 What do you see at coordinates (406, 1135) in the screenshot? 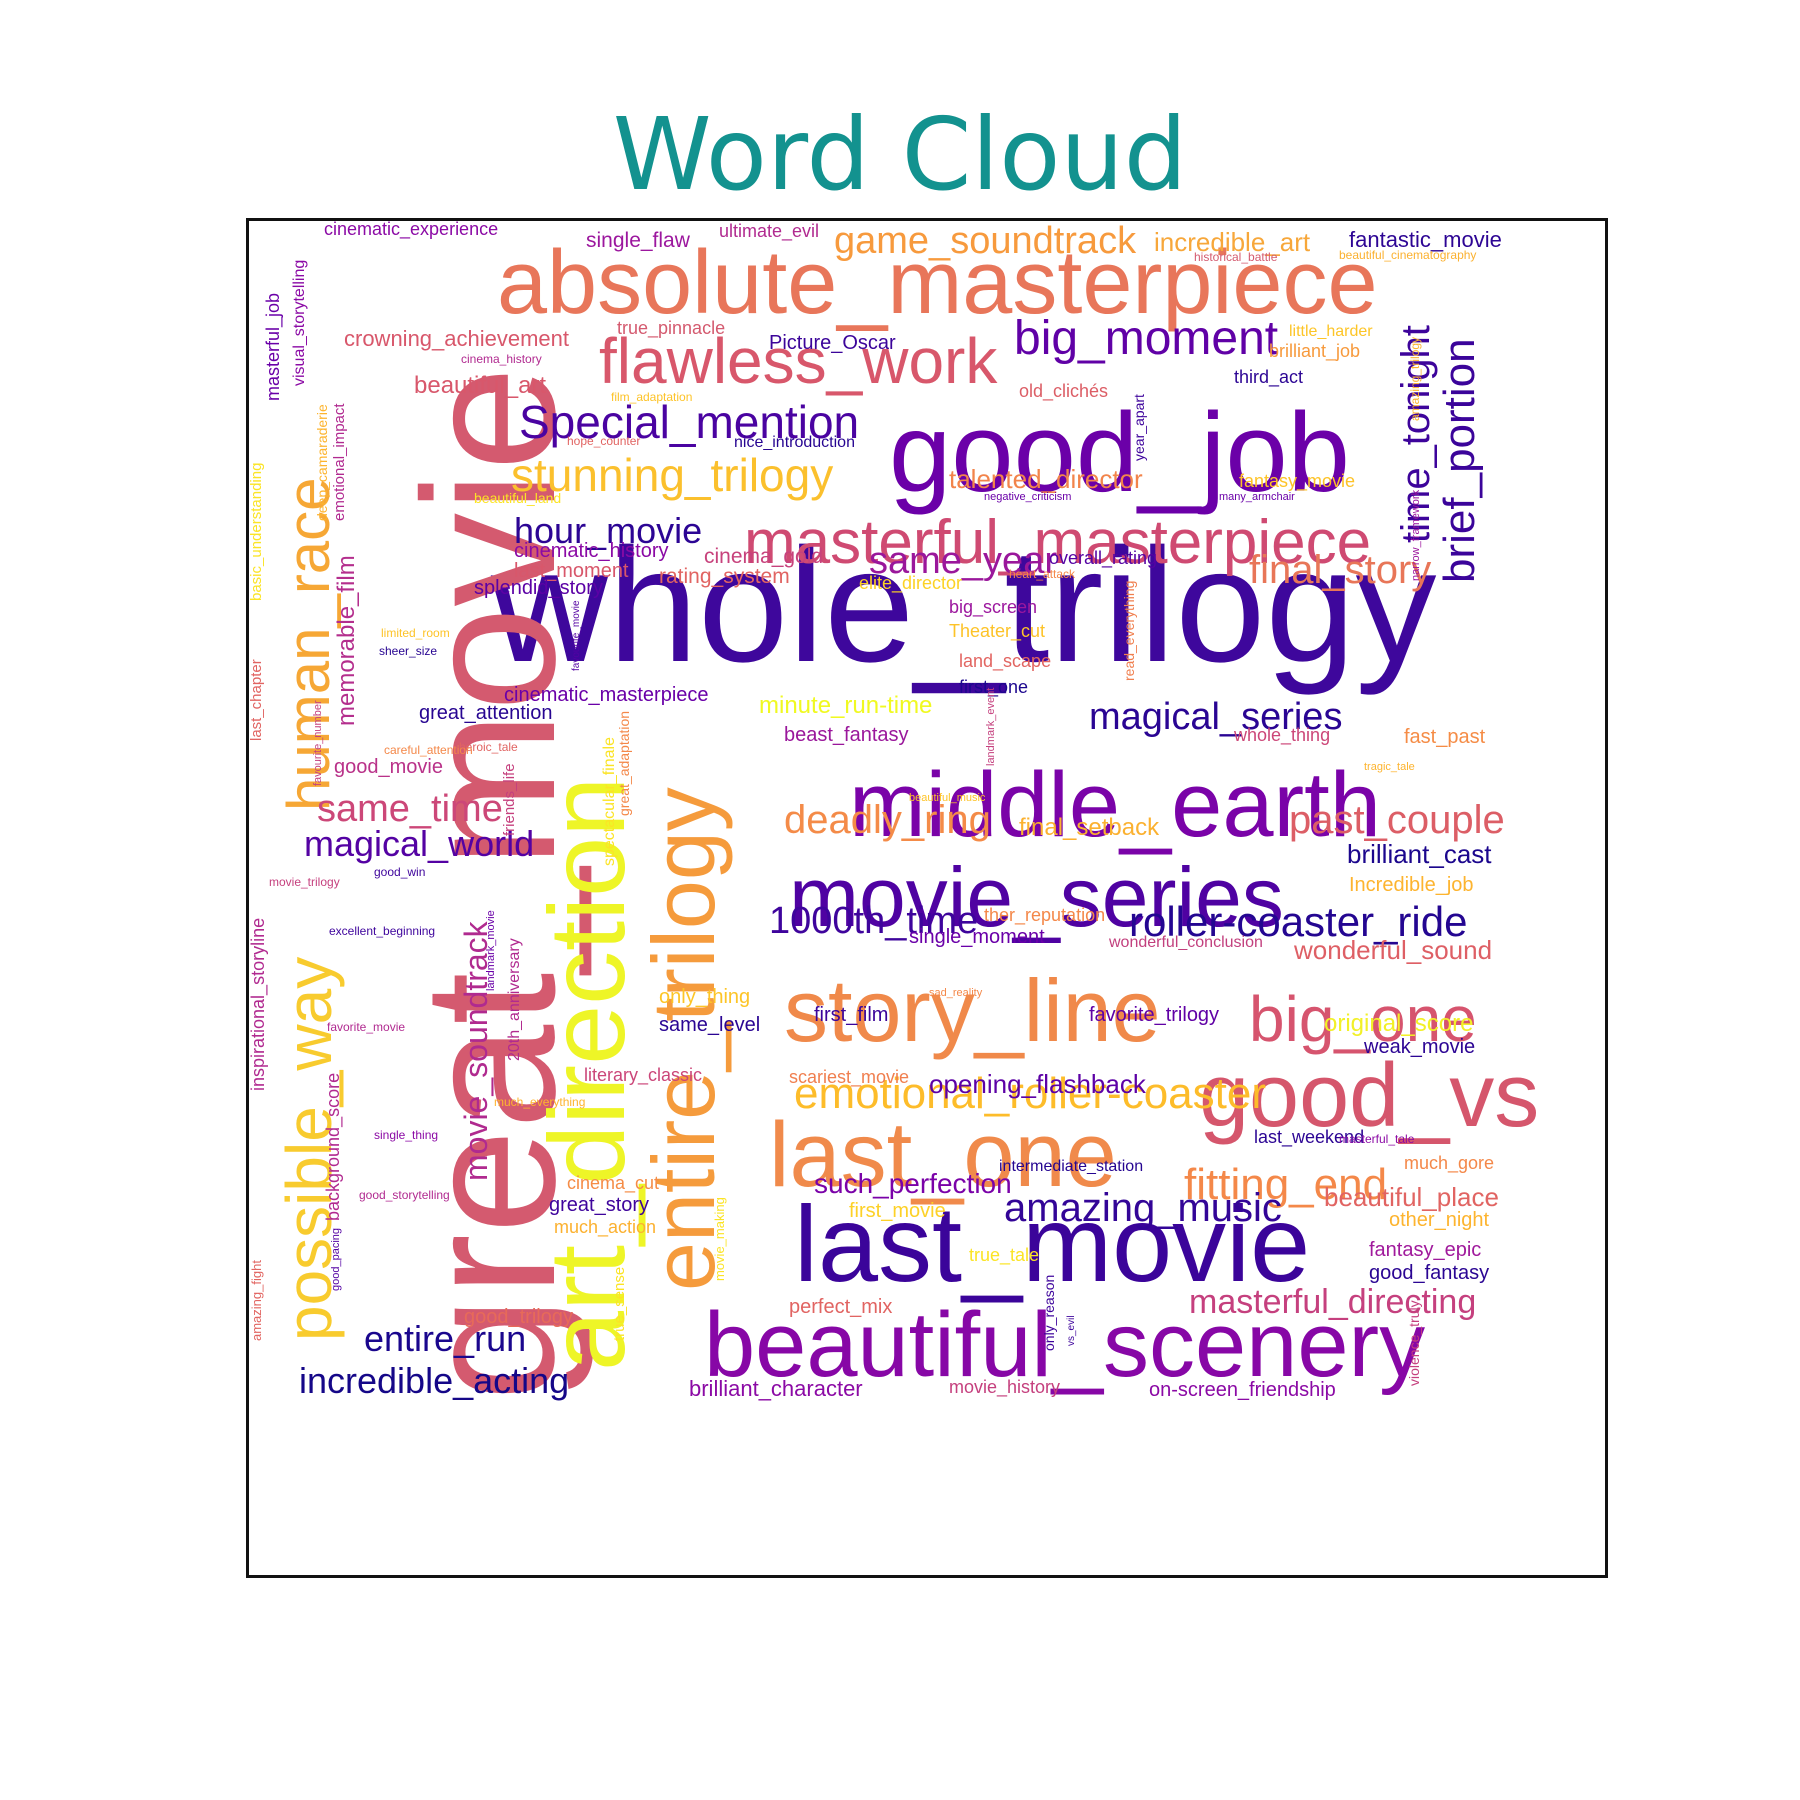
I see `word-single-thing: single_thing` at bounding box center [406, 1135].